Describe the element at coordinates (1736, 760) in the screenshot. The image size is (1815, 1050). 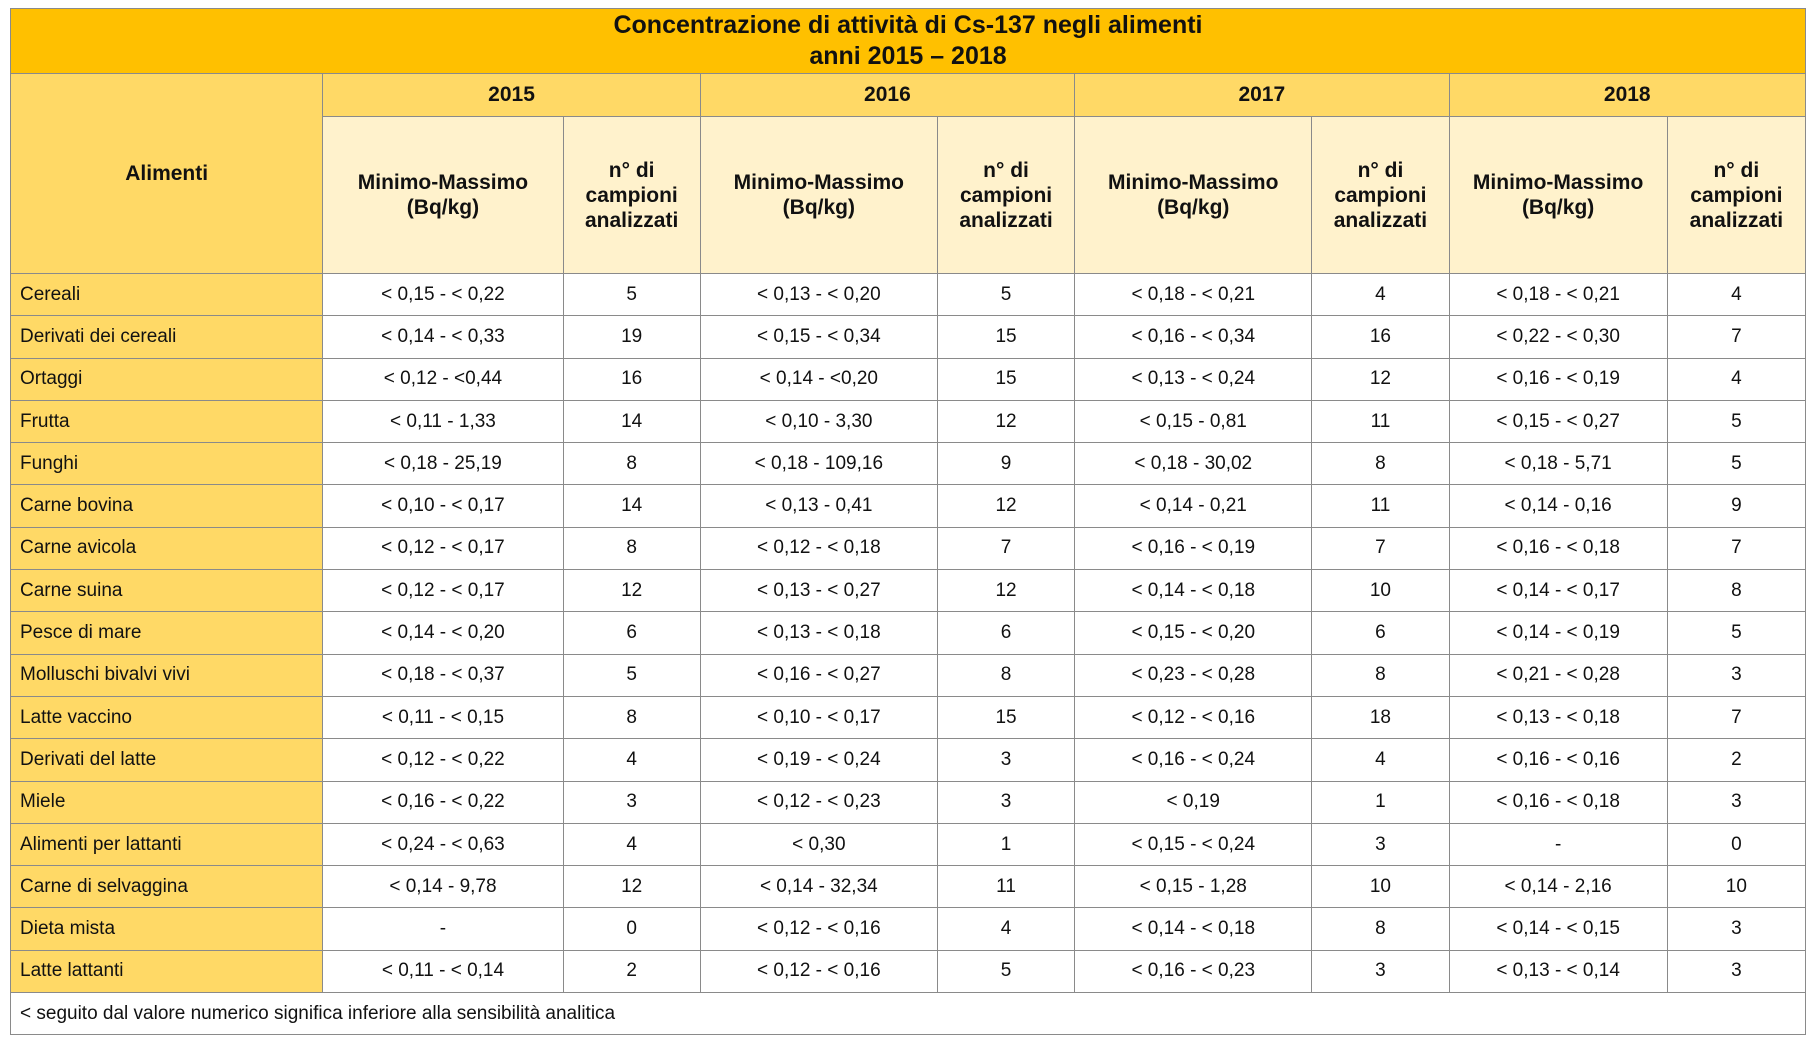
I see `sample-count-cell: 2` at that location.